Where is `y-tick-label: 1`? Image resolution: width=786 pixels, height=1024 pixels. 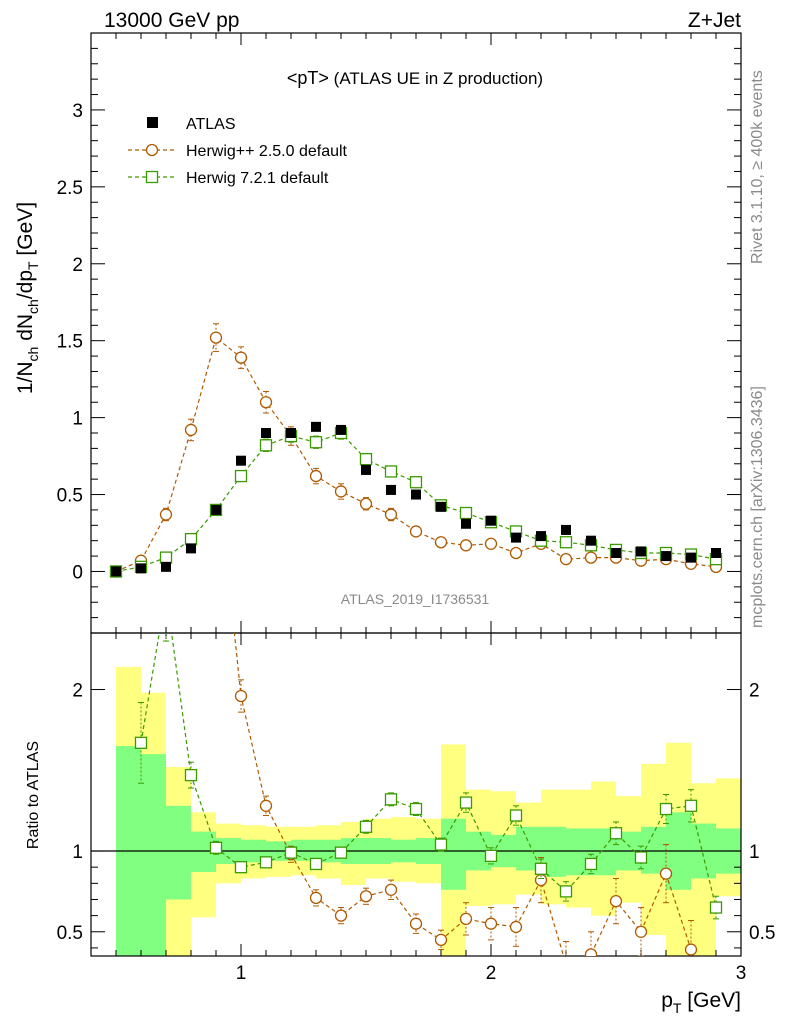
y-tick-label: 1 is located at coordinates (77, 419).